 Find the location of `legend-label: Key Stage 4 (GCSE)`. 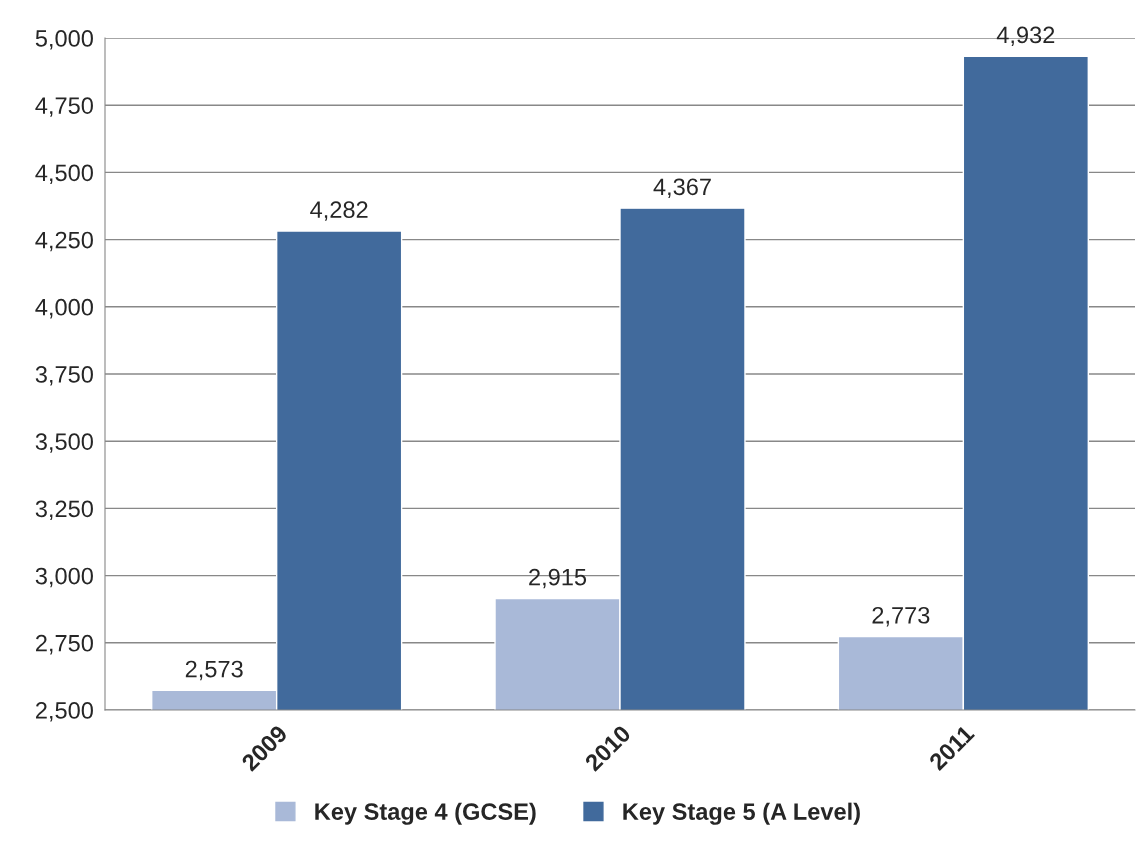

legend-label: Key Stage 4 (GCSE) is located at coordinates (425, 813).